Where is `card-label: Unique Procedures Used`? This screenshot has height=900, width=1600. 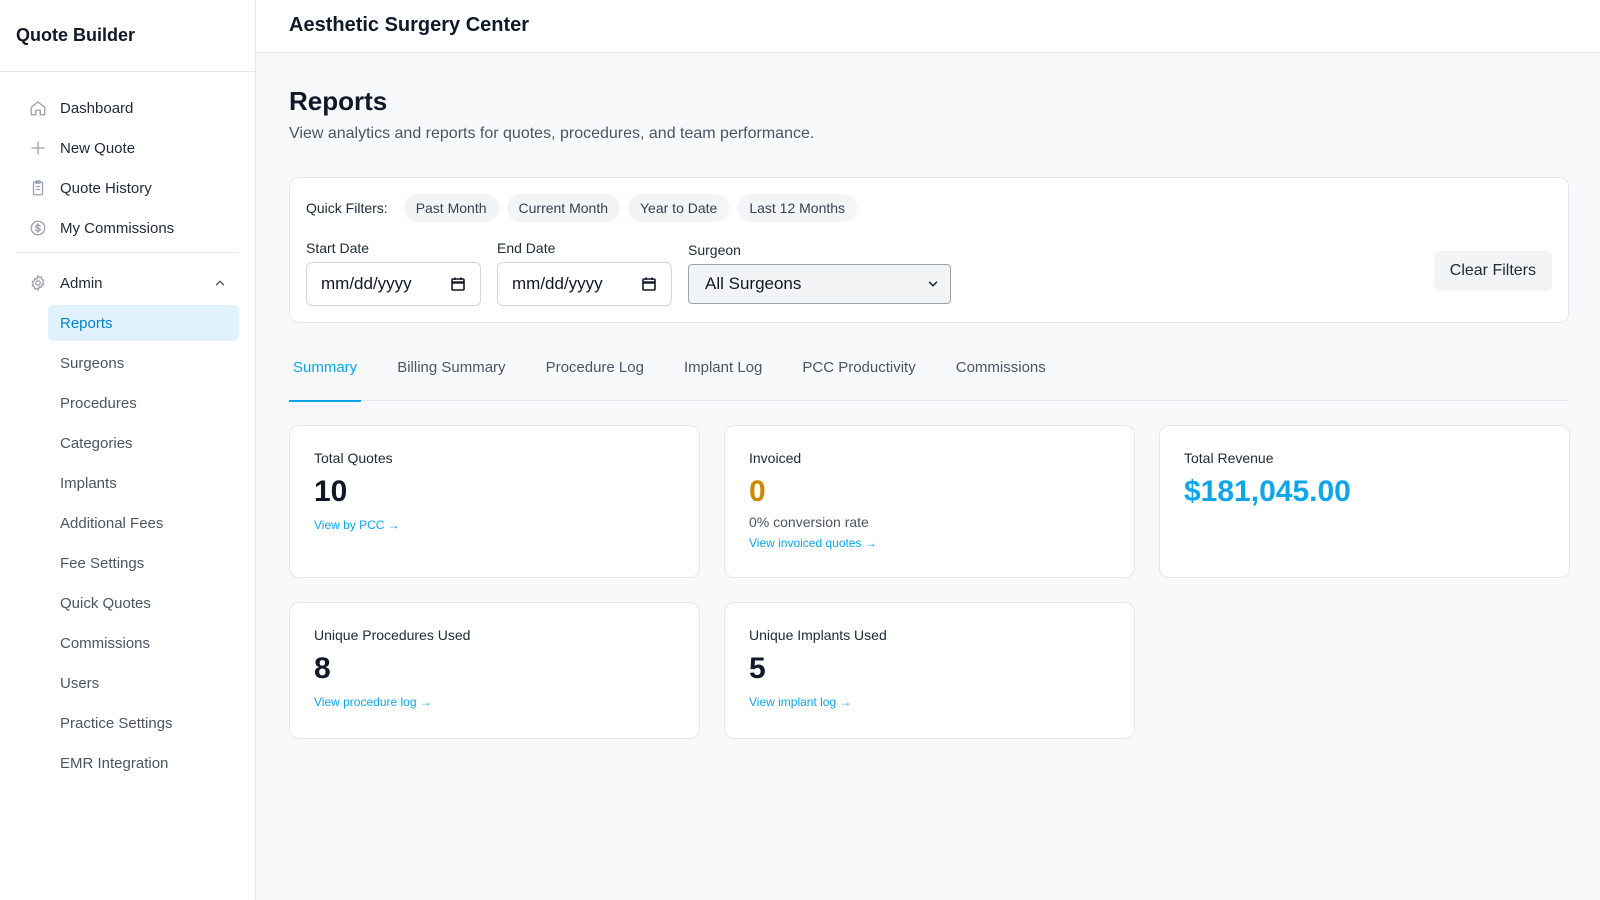
card-label: Unique Procedures Used is located at coordinates (392, 635).